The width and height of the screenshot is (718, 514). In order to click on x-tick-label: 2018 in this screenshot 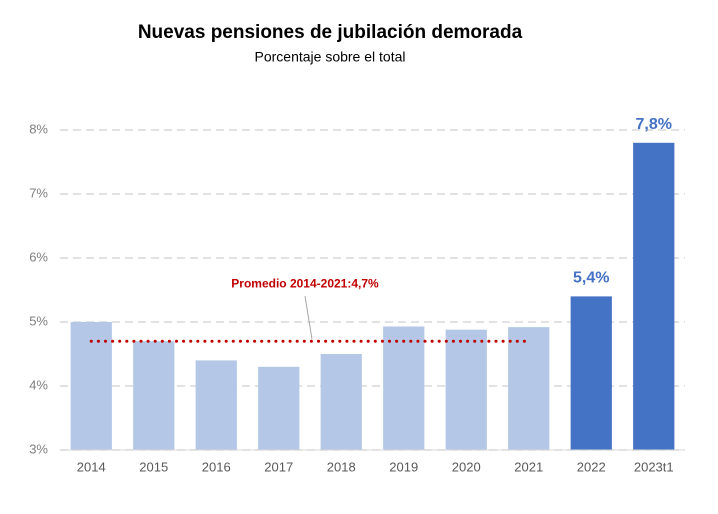, I will do `click(341, 466)`.